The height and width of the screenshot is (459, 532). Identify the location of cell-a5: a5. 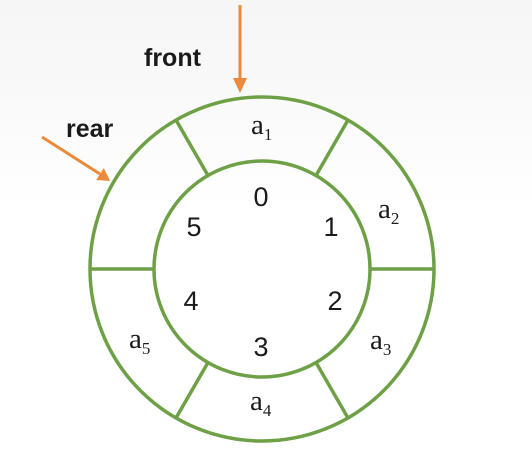
(139, 340).